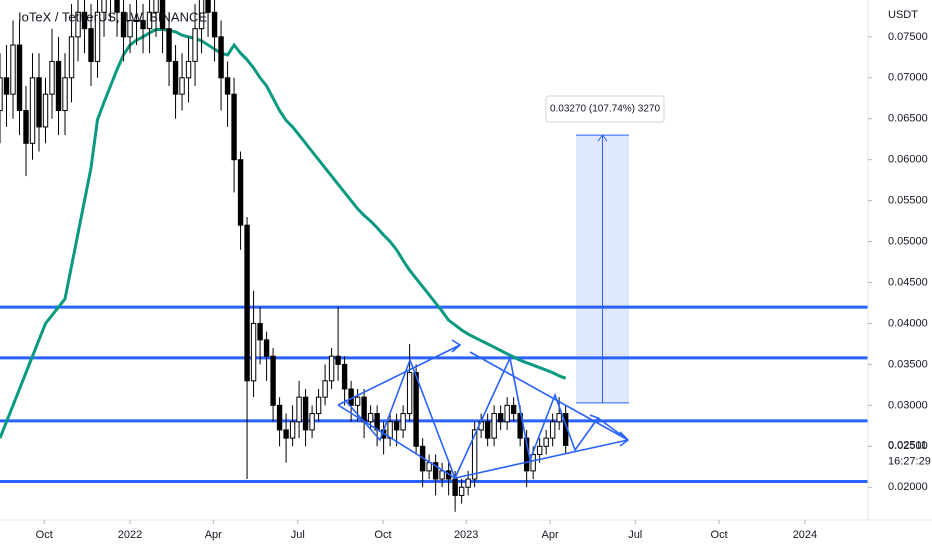  I want to click on x-tick-label: 2023, so click(466, 535).